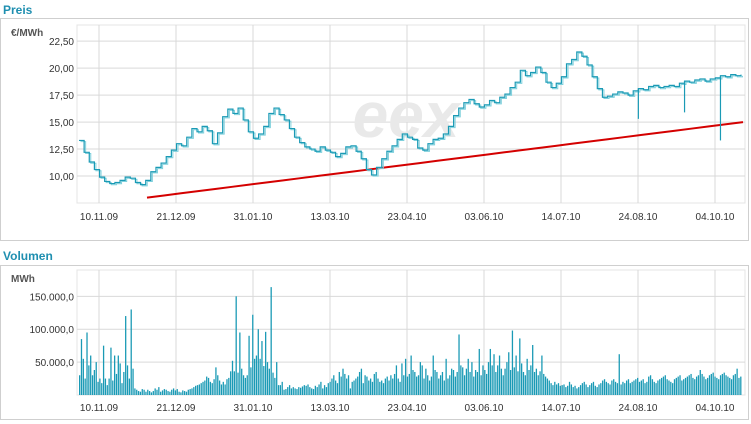 This screenshot has height=424, width=751. What do you see at coordinates (18, 10) in the screenshot?
I see `price-title: Preis` at bounding box center [18, 10].